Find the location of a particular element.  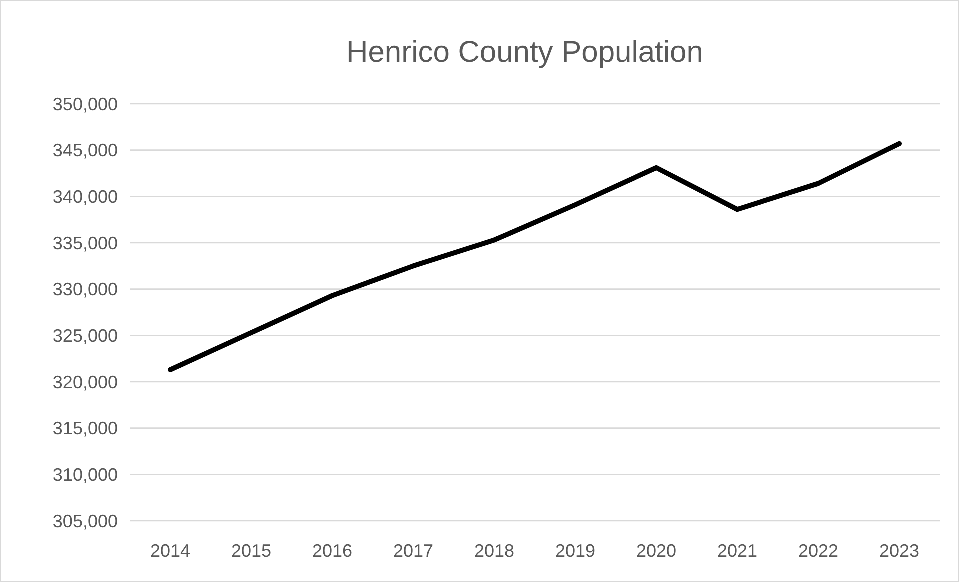

x-tick-label: 2020 is located at coordinates (656, 551).